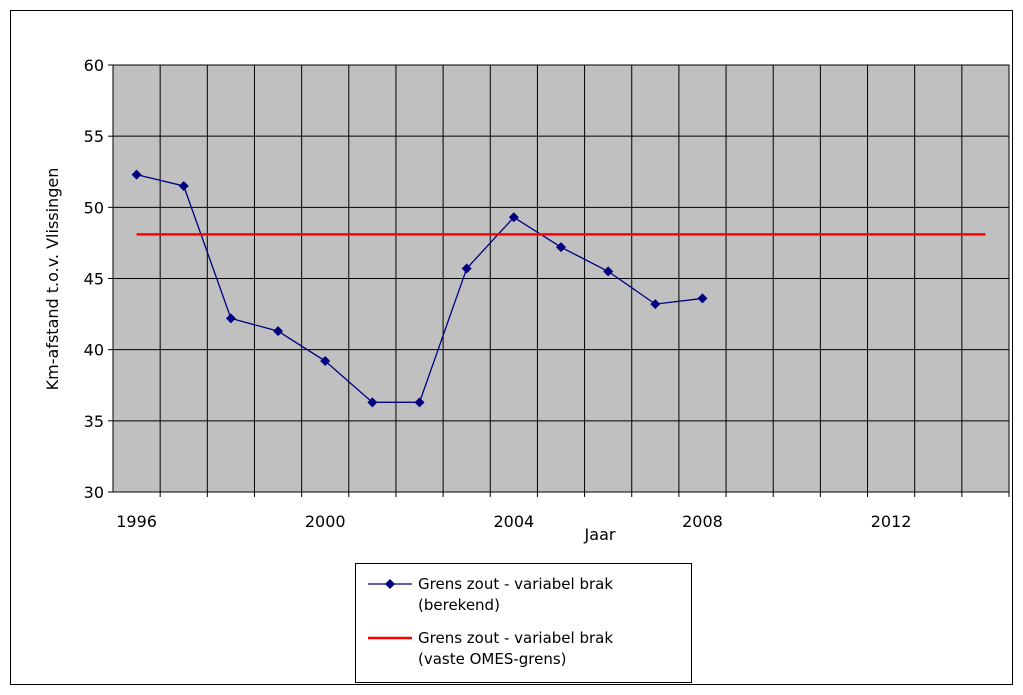 This screenshot has width=1023, height=695. What do you see at coordinates (325, 521) in the screenshot?
I see `x-tick-label: 2000` at bounding box center [325, 521].